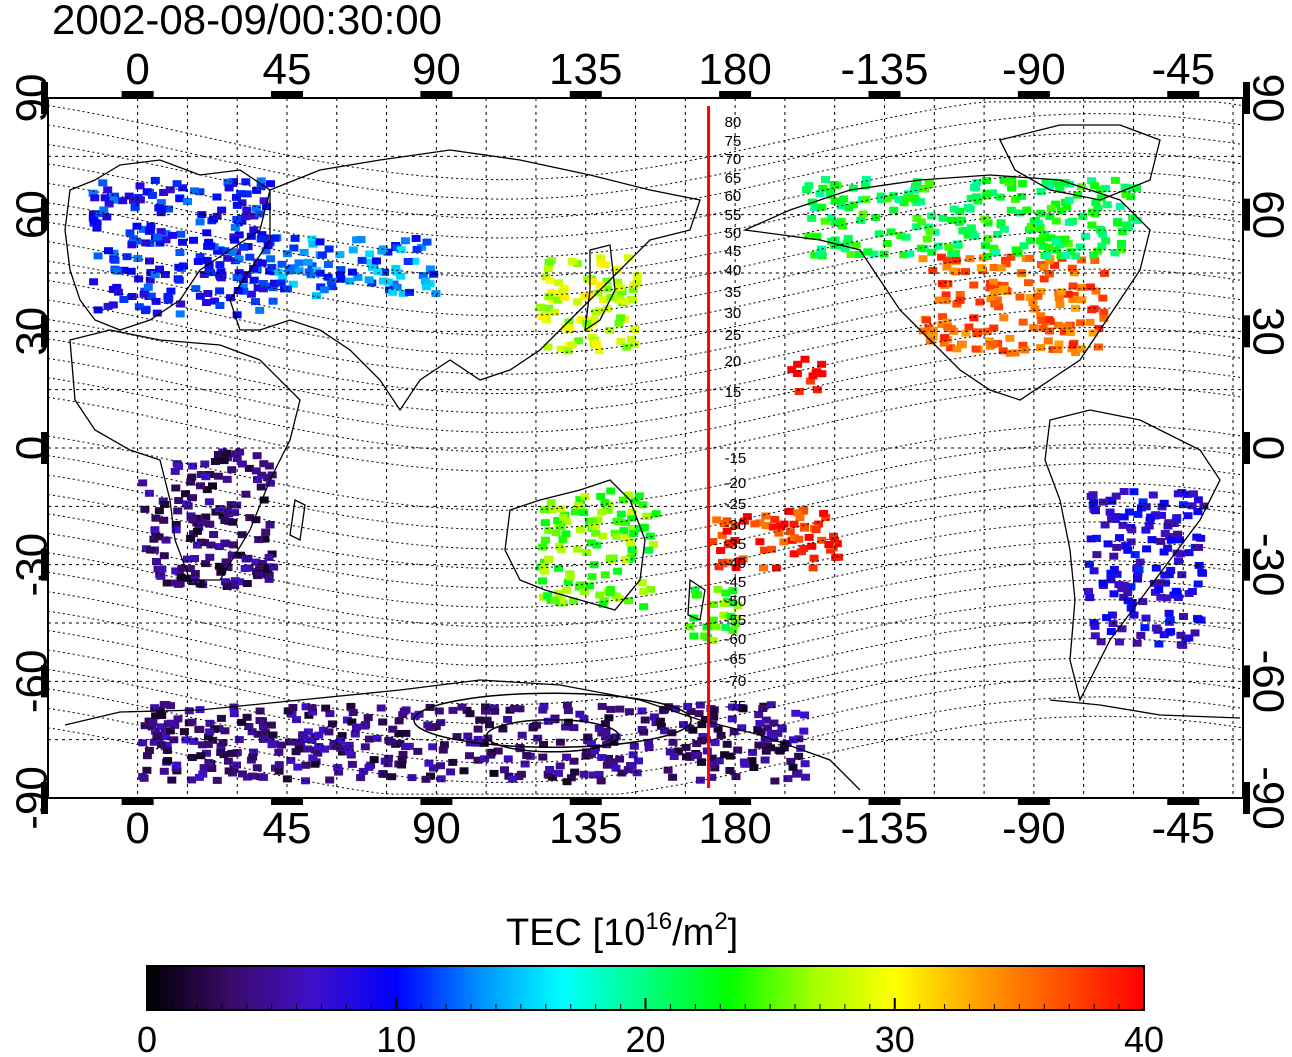  I want to click on contour-label: -20, so click(736, 483).